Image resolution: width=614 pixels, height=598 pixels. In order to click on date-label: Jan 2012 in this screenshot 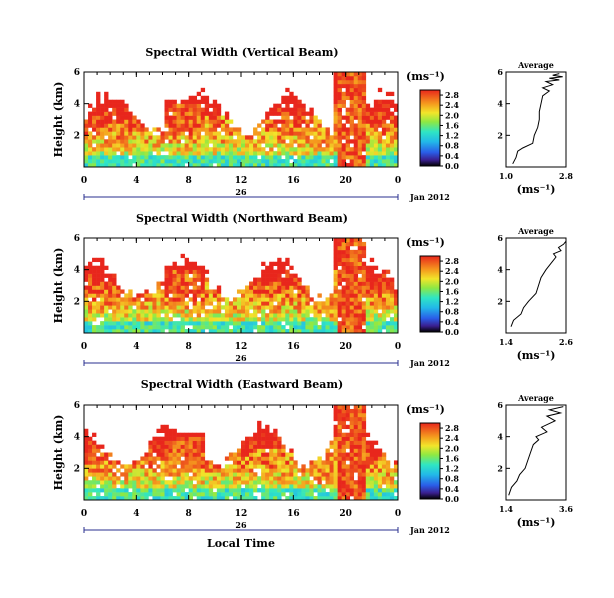, I will do `click(429, 197)`.